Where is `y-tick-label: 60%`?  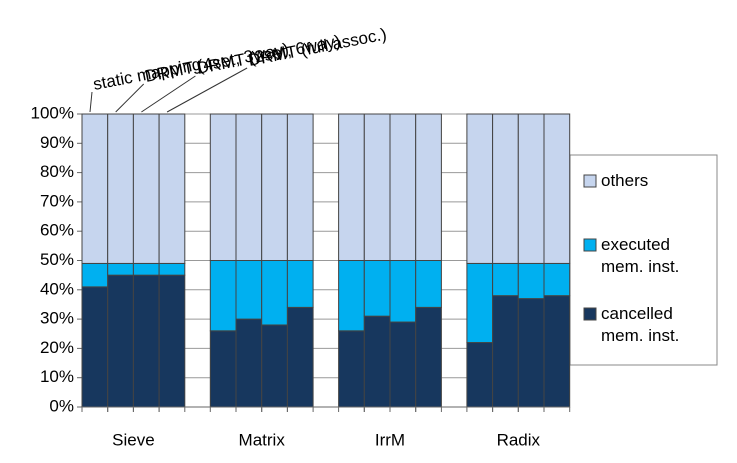
y-tick-label: 60% is located at coordinates (57, 230).